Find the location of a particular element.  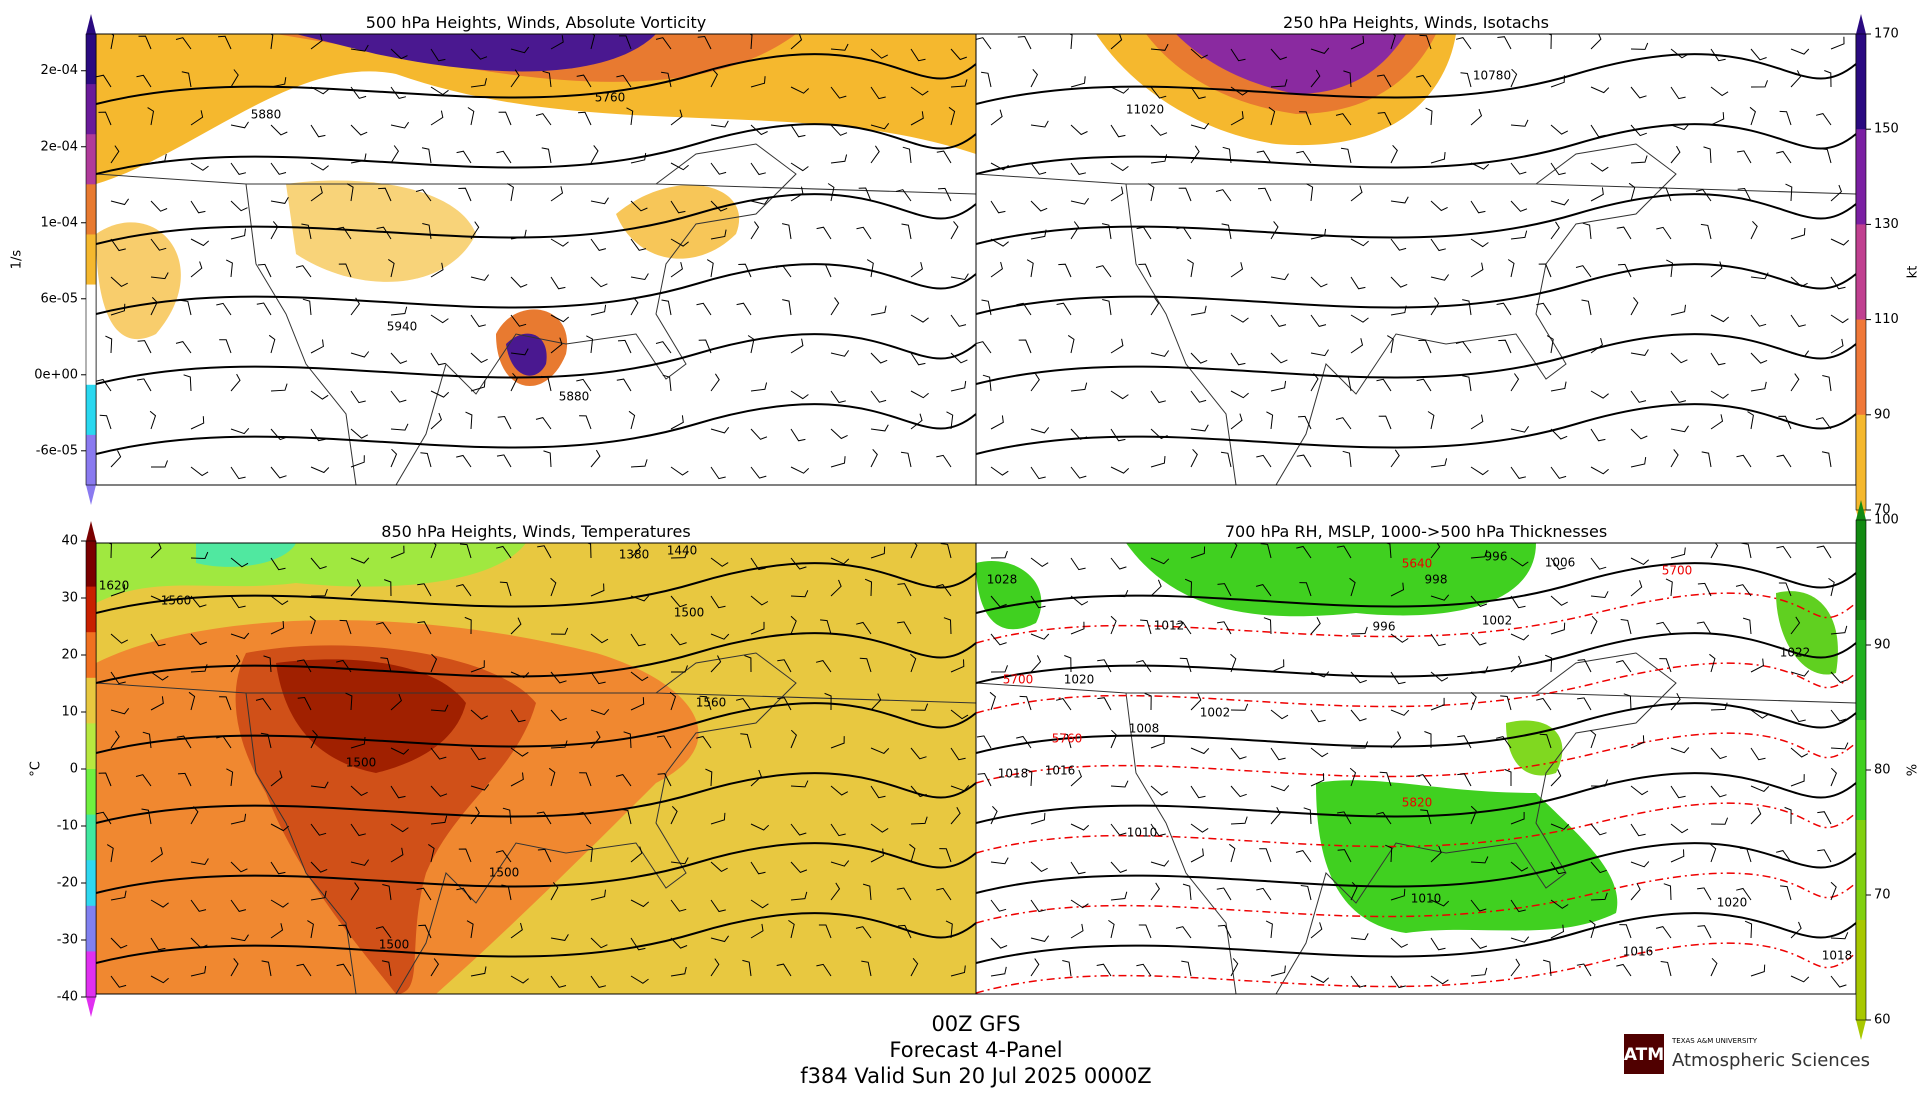

thickness-label: 5820 is located at coordinates (1417, 803).